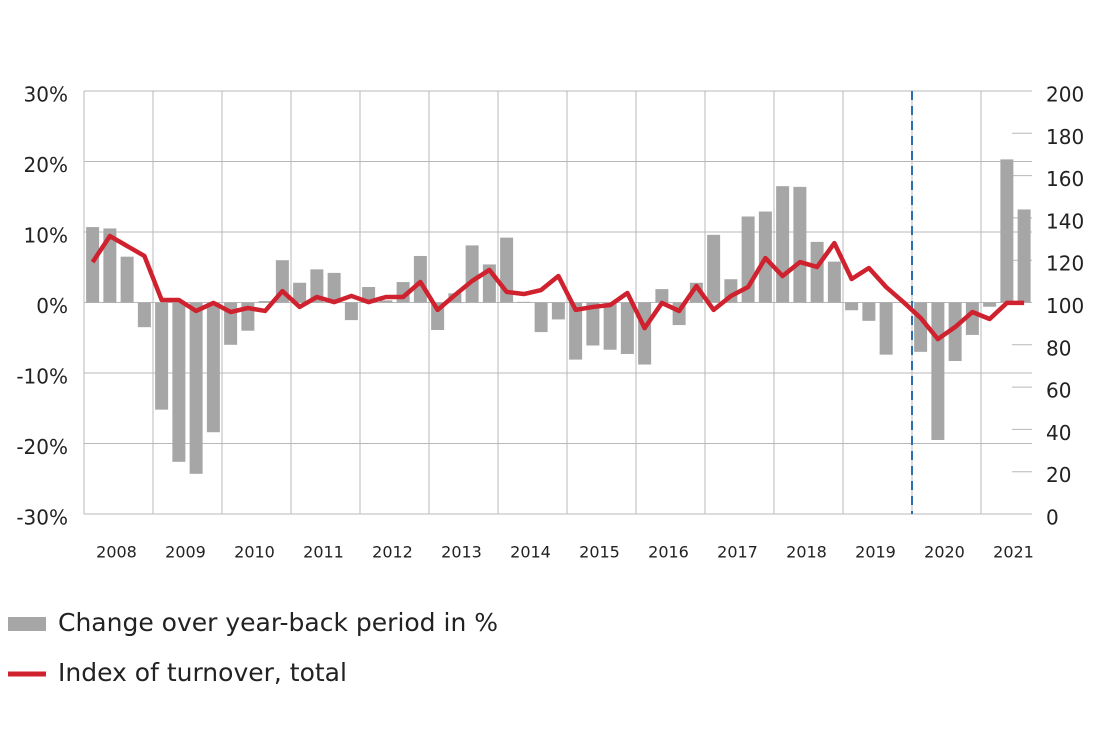 This screenshot has width=1100, height=750. What do you see at coordinates (1065, 137) in the screenshot?
I see `y2-tick-label: 180` at bounding box center [1065, 137].